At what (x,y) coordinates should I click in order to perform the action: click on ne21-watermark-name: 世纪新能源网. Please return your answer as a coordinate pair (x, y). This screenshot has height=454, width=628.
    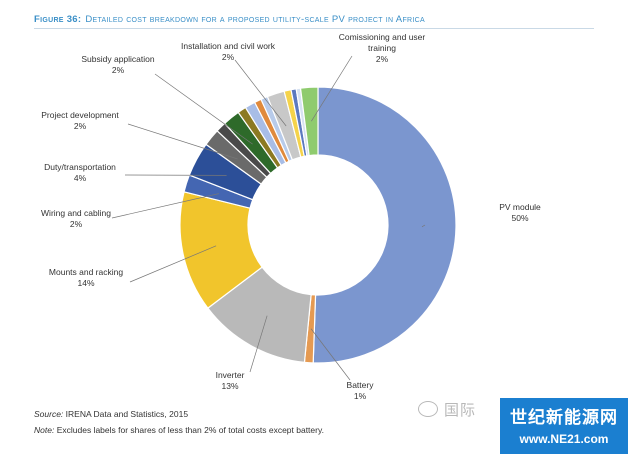
    Looking at the image, I should click on (564, 417).